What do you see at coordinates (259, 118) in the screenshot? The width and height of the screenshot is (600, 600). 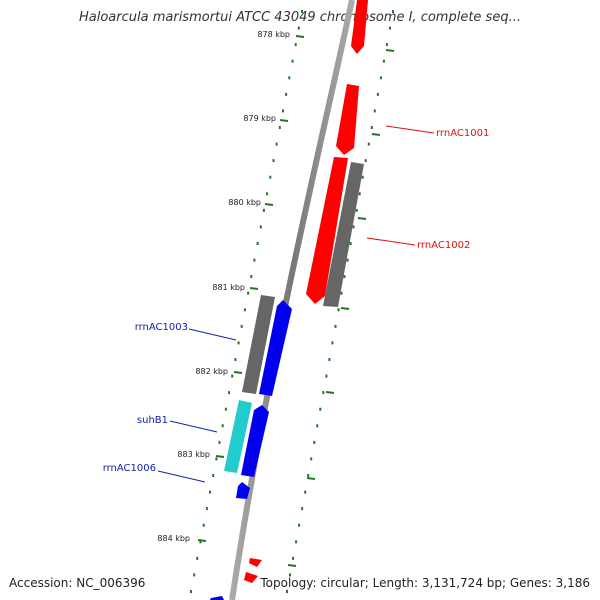 I see `ruler-tick-label: 879 kbp` at bounding box center [259, 118].